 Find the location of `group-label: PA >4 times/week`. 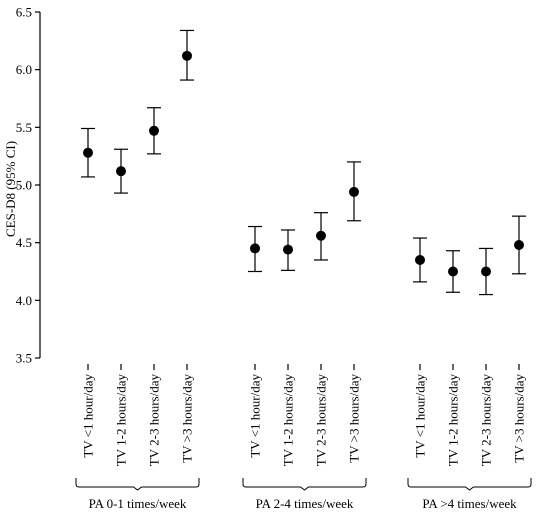

group-label: PA >4 times/week is located at coordinates (469, 503).